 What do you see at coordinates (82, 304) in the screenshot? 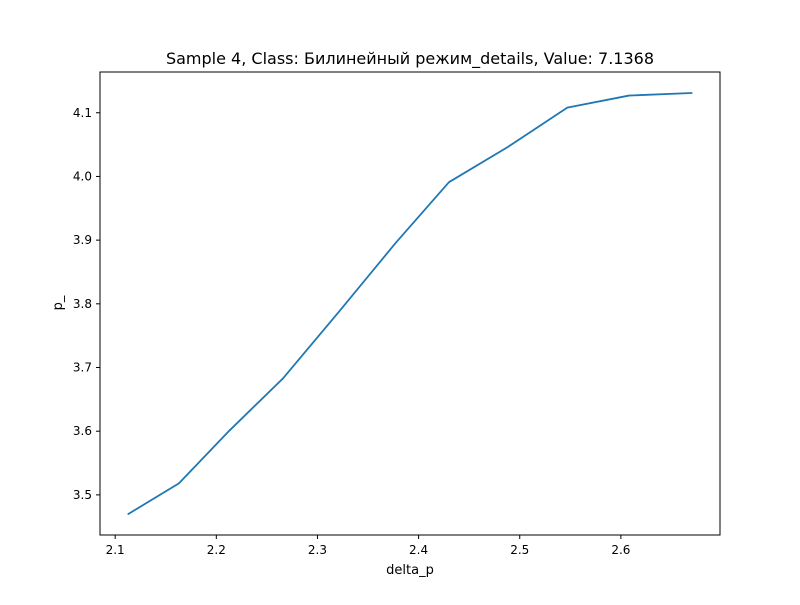
I see `y-tick-label: 3.8` at bounding box center [82, 304].